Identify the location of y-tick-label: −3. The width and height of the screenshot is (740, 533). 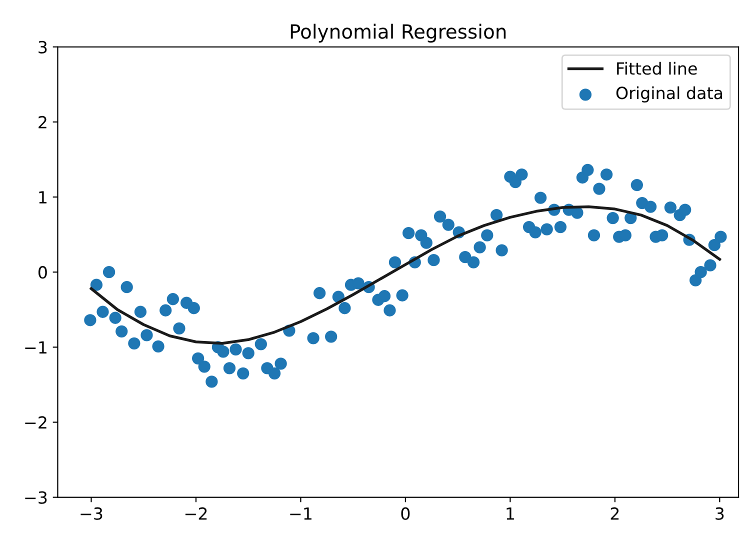
(36, 497).